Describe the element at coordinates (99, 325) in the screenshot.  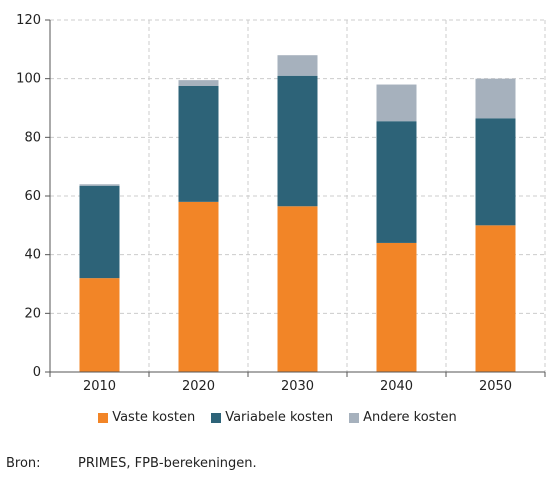
I see `bar-vaste-kosten-2010` at that location.